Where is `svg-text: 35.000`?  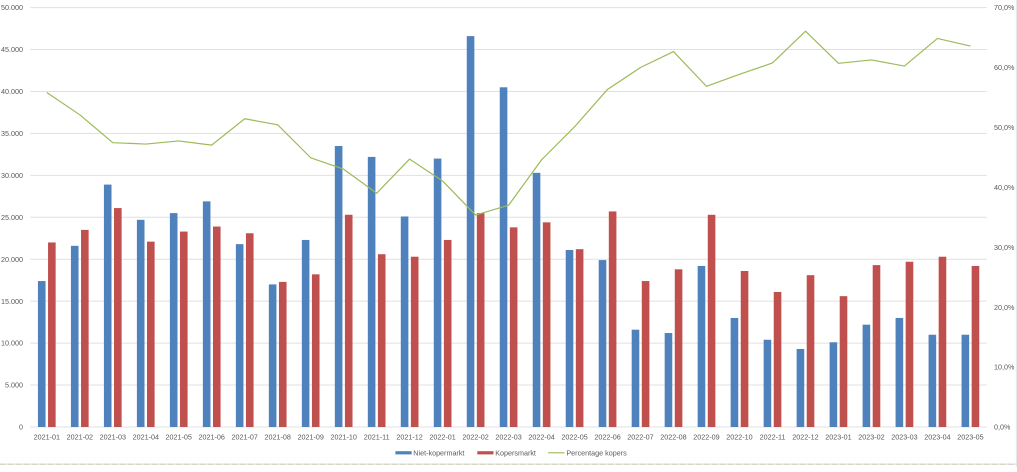
svg-text: 35.000 is located at coordinates (12, 133).